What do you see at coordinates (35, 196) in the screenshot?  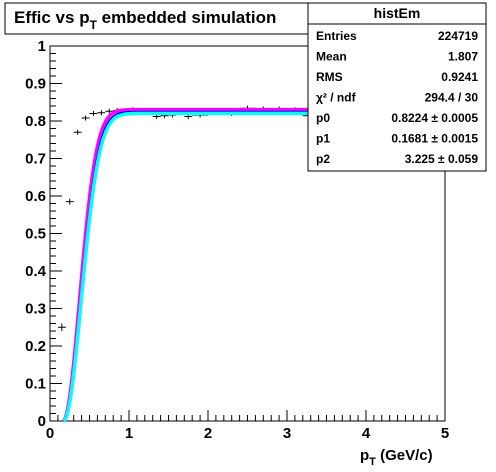 I see `y-tick-label: 0.6` at bounding box center [35, 196].